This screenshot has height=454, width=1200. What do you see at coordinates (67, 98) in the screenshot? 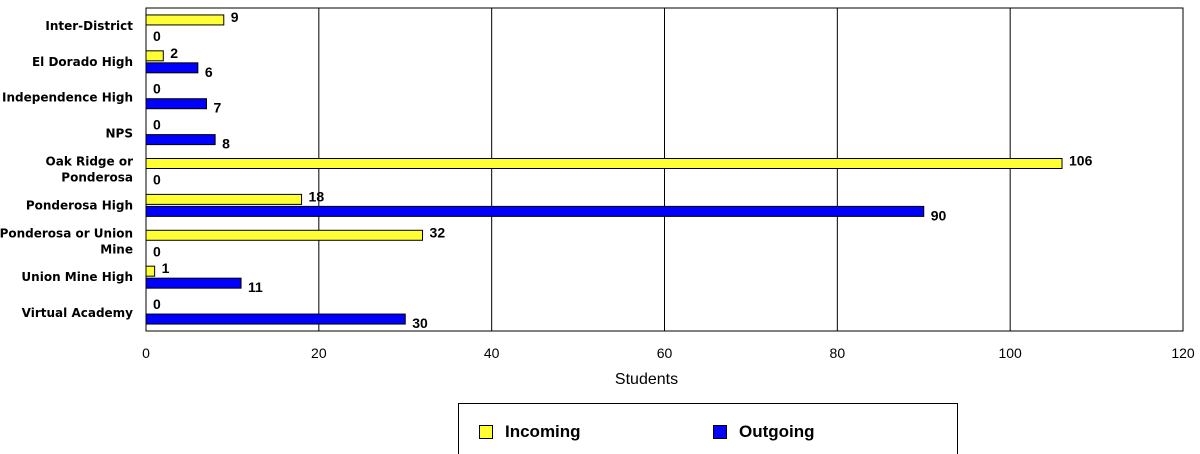
I see `category-label: Independence High` at bounding box center [67, 98].